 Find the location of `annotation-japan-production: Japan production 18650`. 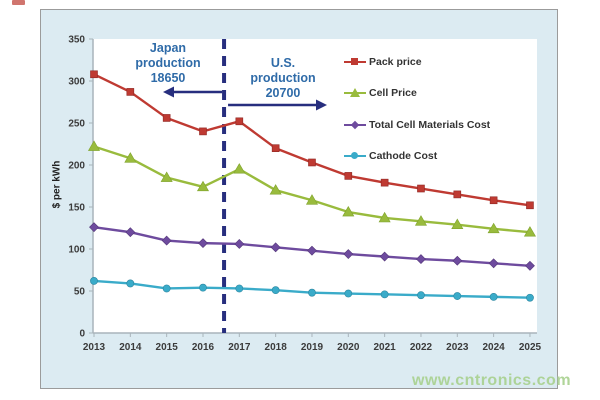

annotation-japan-production: Japan production 18650 is located at coordinates (168, 63).